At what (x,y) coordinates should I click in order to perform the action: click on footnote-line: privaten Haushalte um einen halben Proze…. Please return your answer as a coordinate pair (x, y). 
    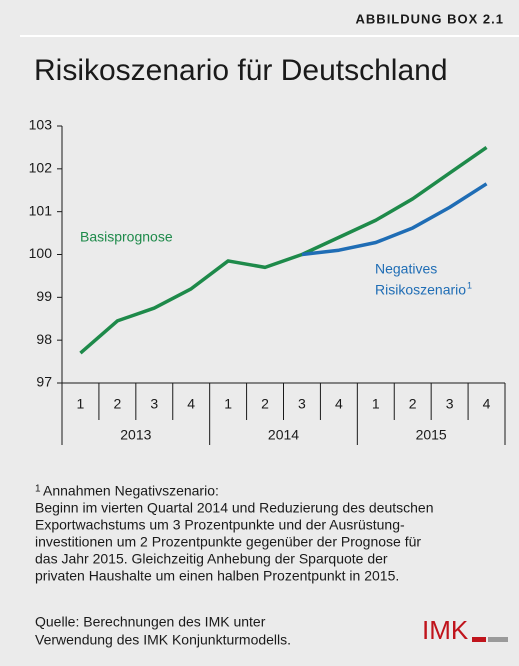
    Looking at the image, I should click on (217, 576).